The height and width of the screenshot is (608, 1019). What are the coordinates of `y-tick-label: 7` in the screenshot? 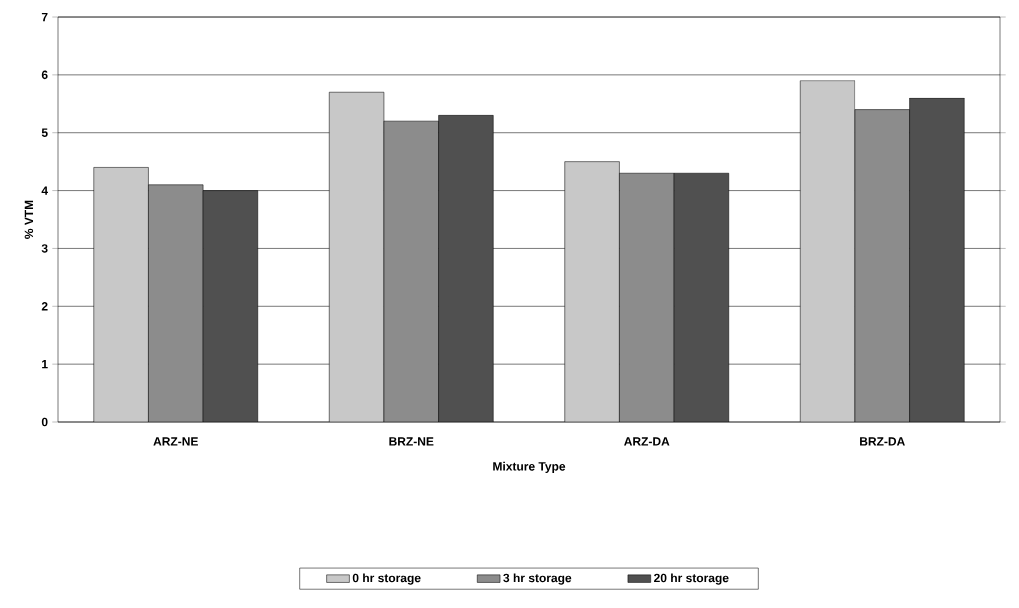 It's located at (44, 17).